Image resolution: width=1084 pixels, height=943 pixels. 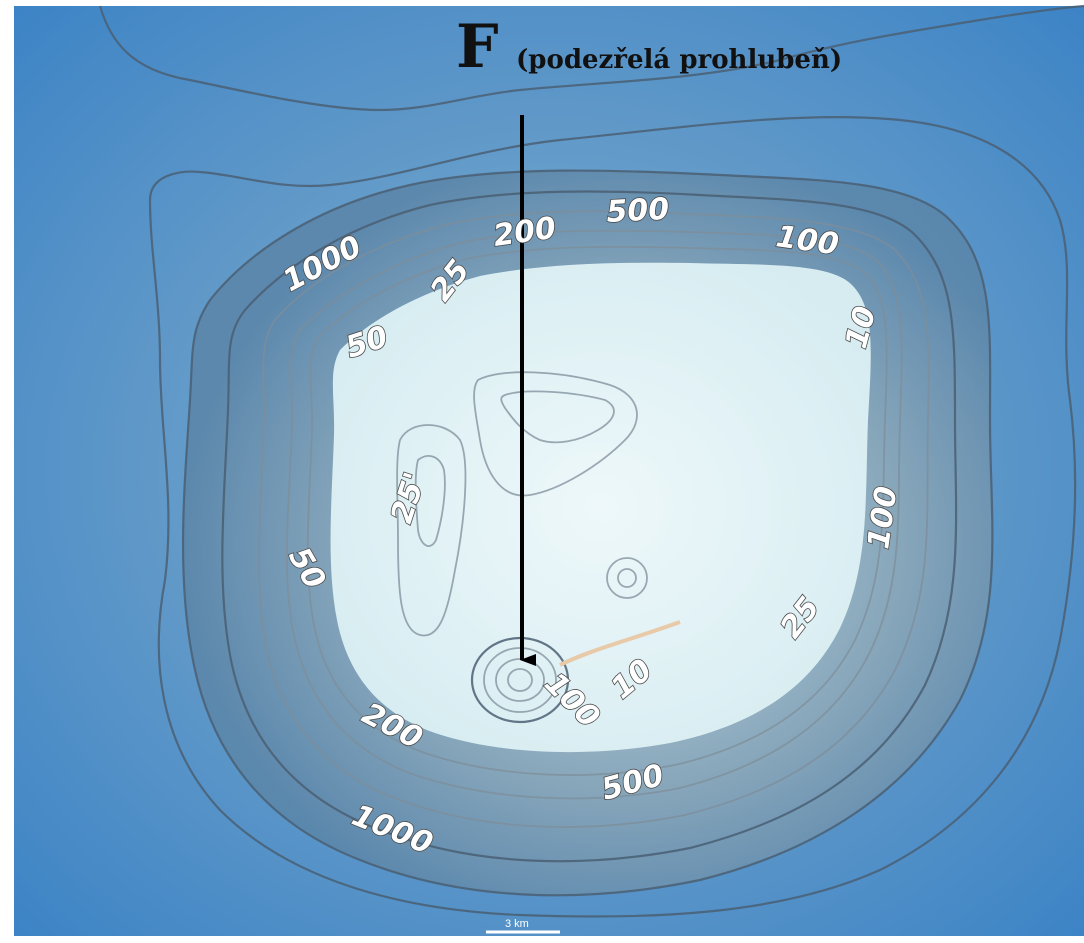 I want to click on scale-bar-label: 3 km, so click(x=517, y=924).